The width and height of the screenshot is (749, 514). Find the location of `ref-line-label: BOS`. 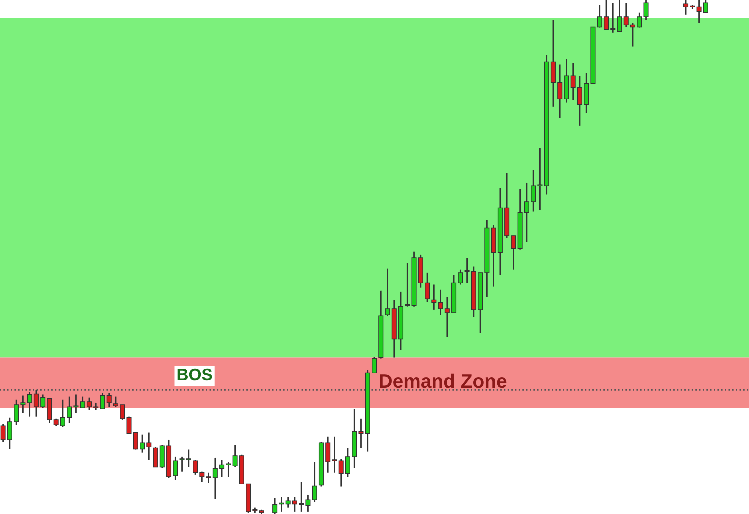

ref-line-label: BOS is located at coordinates (195, 374).